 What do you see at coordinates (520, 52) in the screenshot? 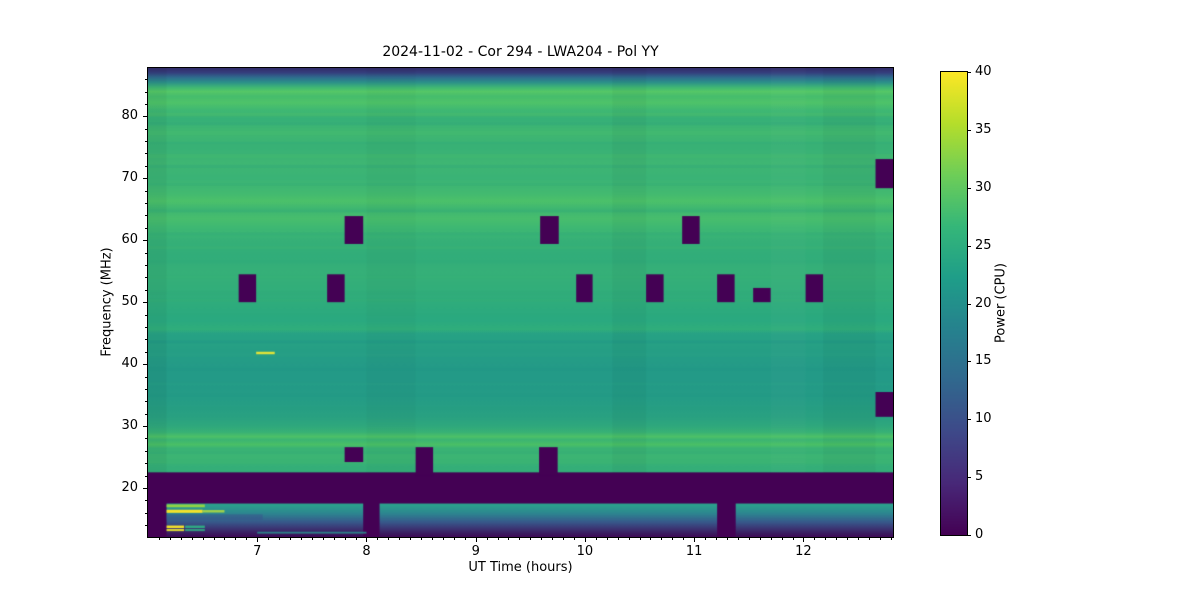
I see `chart-title: 2024-11-02 - Cor 294 - LWA204 - Pol YY` at bounding box center [520, 52].